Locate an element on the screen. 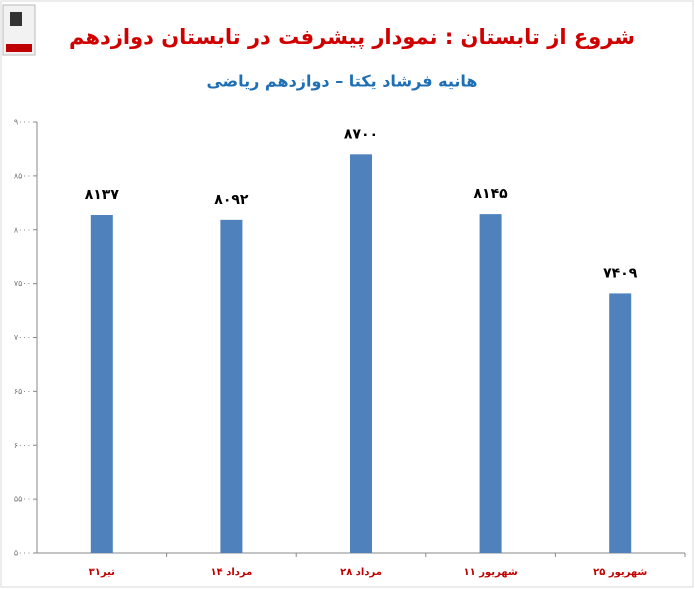 The image size is (695, 589). x-tick-label: ۱۱ شهریور is located at coordinates (491, 572).